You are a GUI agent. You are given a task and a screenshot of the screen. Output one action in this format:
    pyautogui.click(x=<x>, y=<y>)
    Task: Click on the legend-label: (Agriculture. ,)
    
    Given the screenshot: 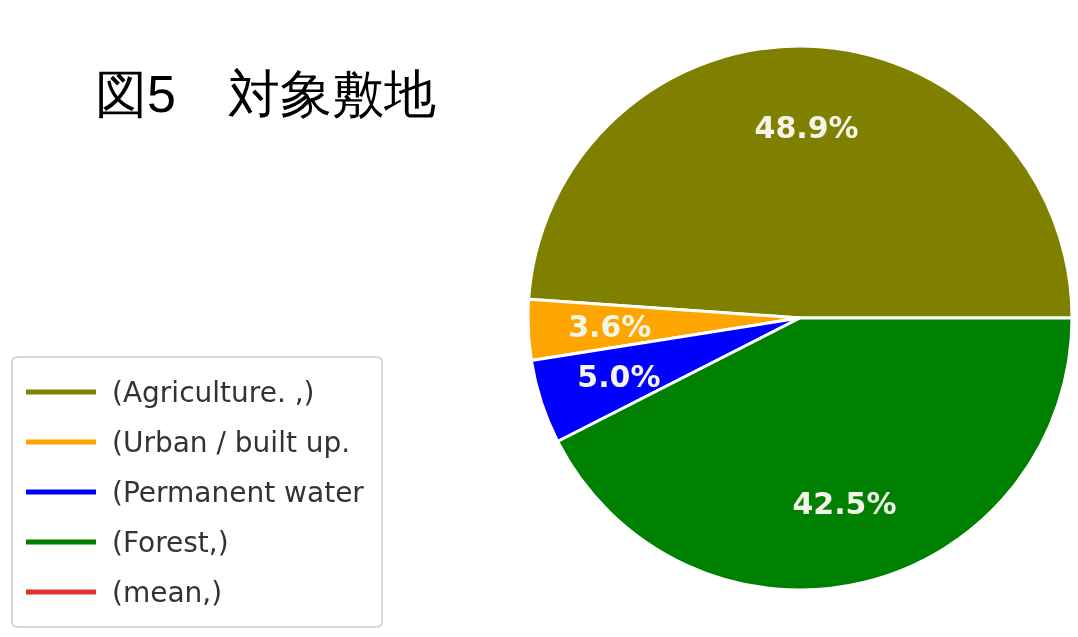 What is the action you would take?
    pyautogui.click(x=213, y=392)
    